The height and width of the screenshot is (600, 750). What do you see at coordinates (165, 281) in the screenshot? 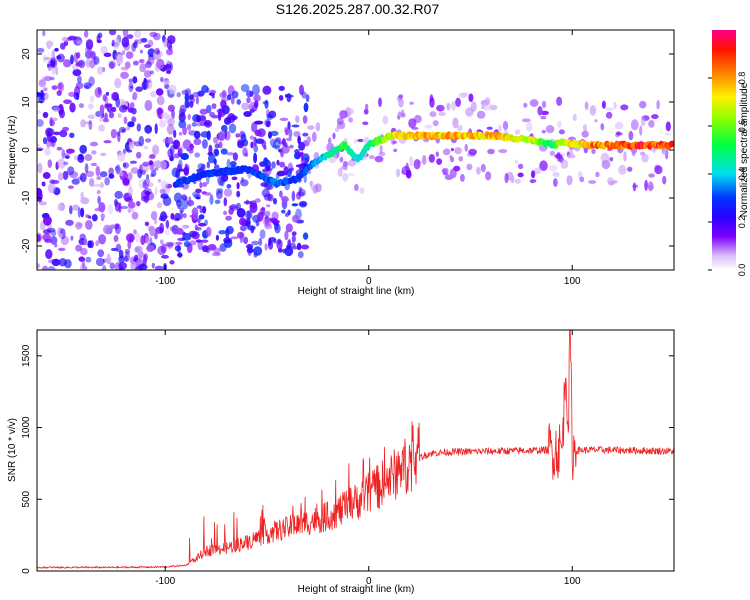
I see `spectrogram-x-tick-label: -100` at bounding box center [165, 281].